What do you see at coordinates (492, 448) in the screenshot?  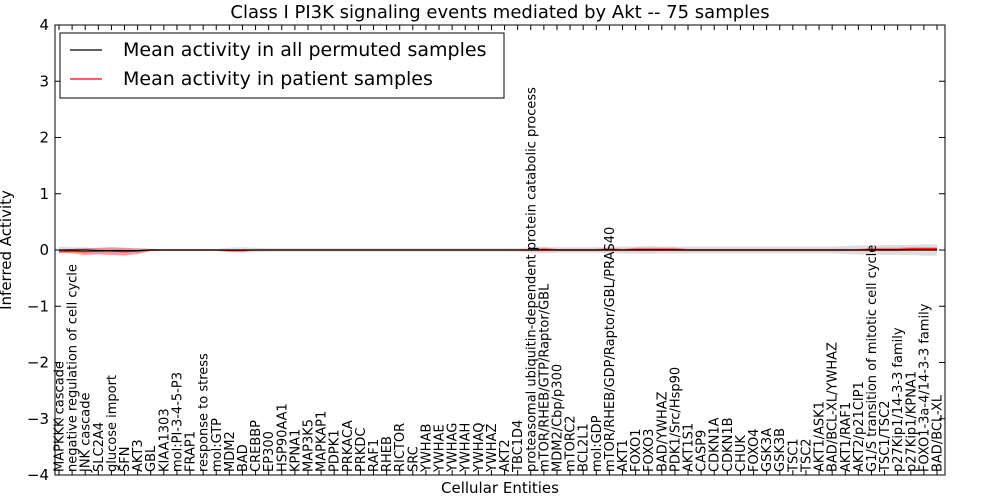 I see `category-label: YWHAZ` at bounding box center [492, 448].